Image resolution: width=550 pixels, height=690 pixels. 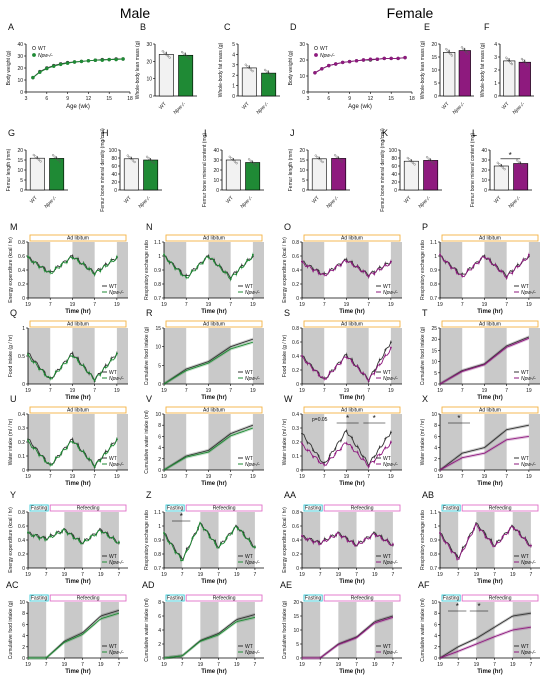 What do you see at coordinates (73, 635) in the screenshot?
I see `series-band` at bounding box center [73, 635].